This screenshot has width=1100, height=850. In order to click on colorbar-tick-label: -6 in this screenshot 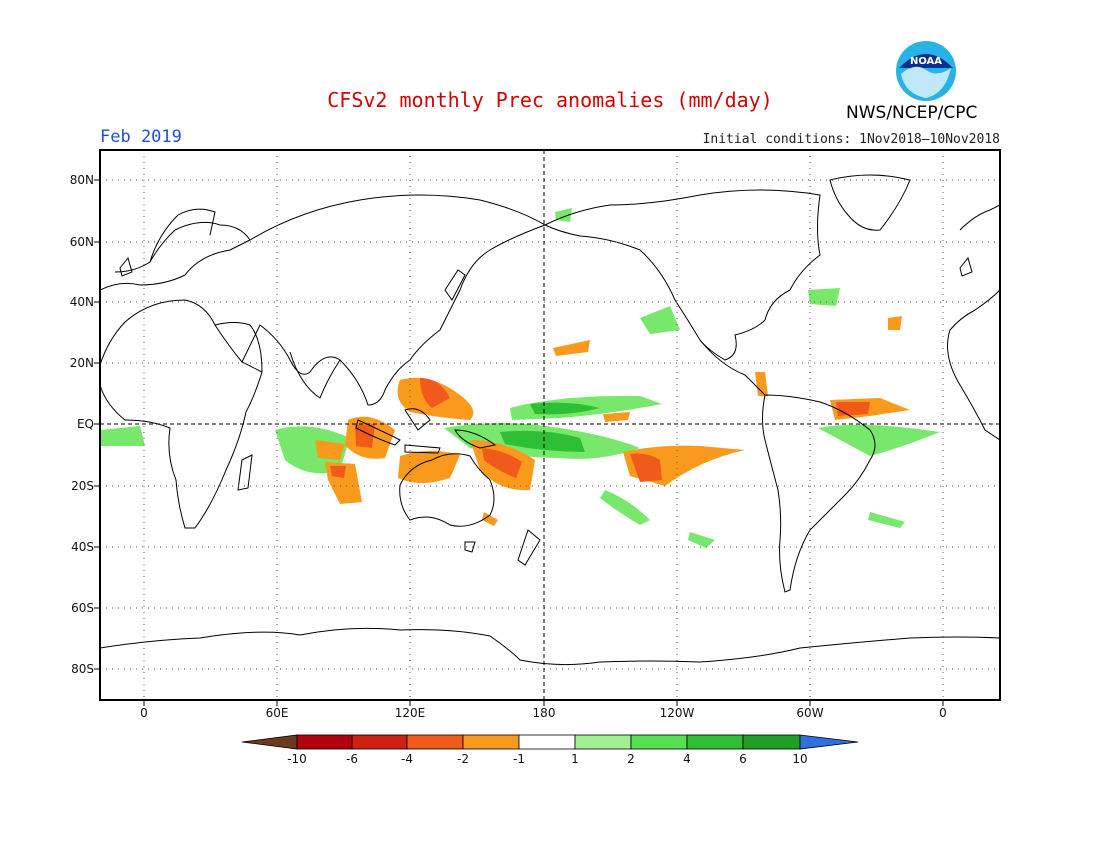, I will do `click(352, 759)`.